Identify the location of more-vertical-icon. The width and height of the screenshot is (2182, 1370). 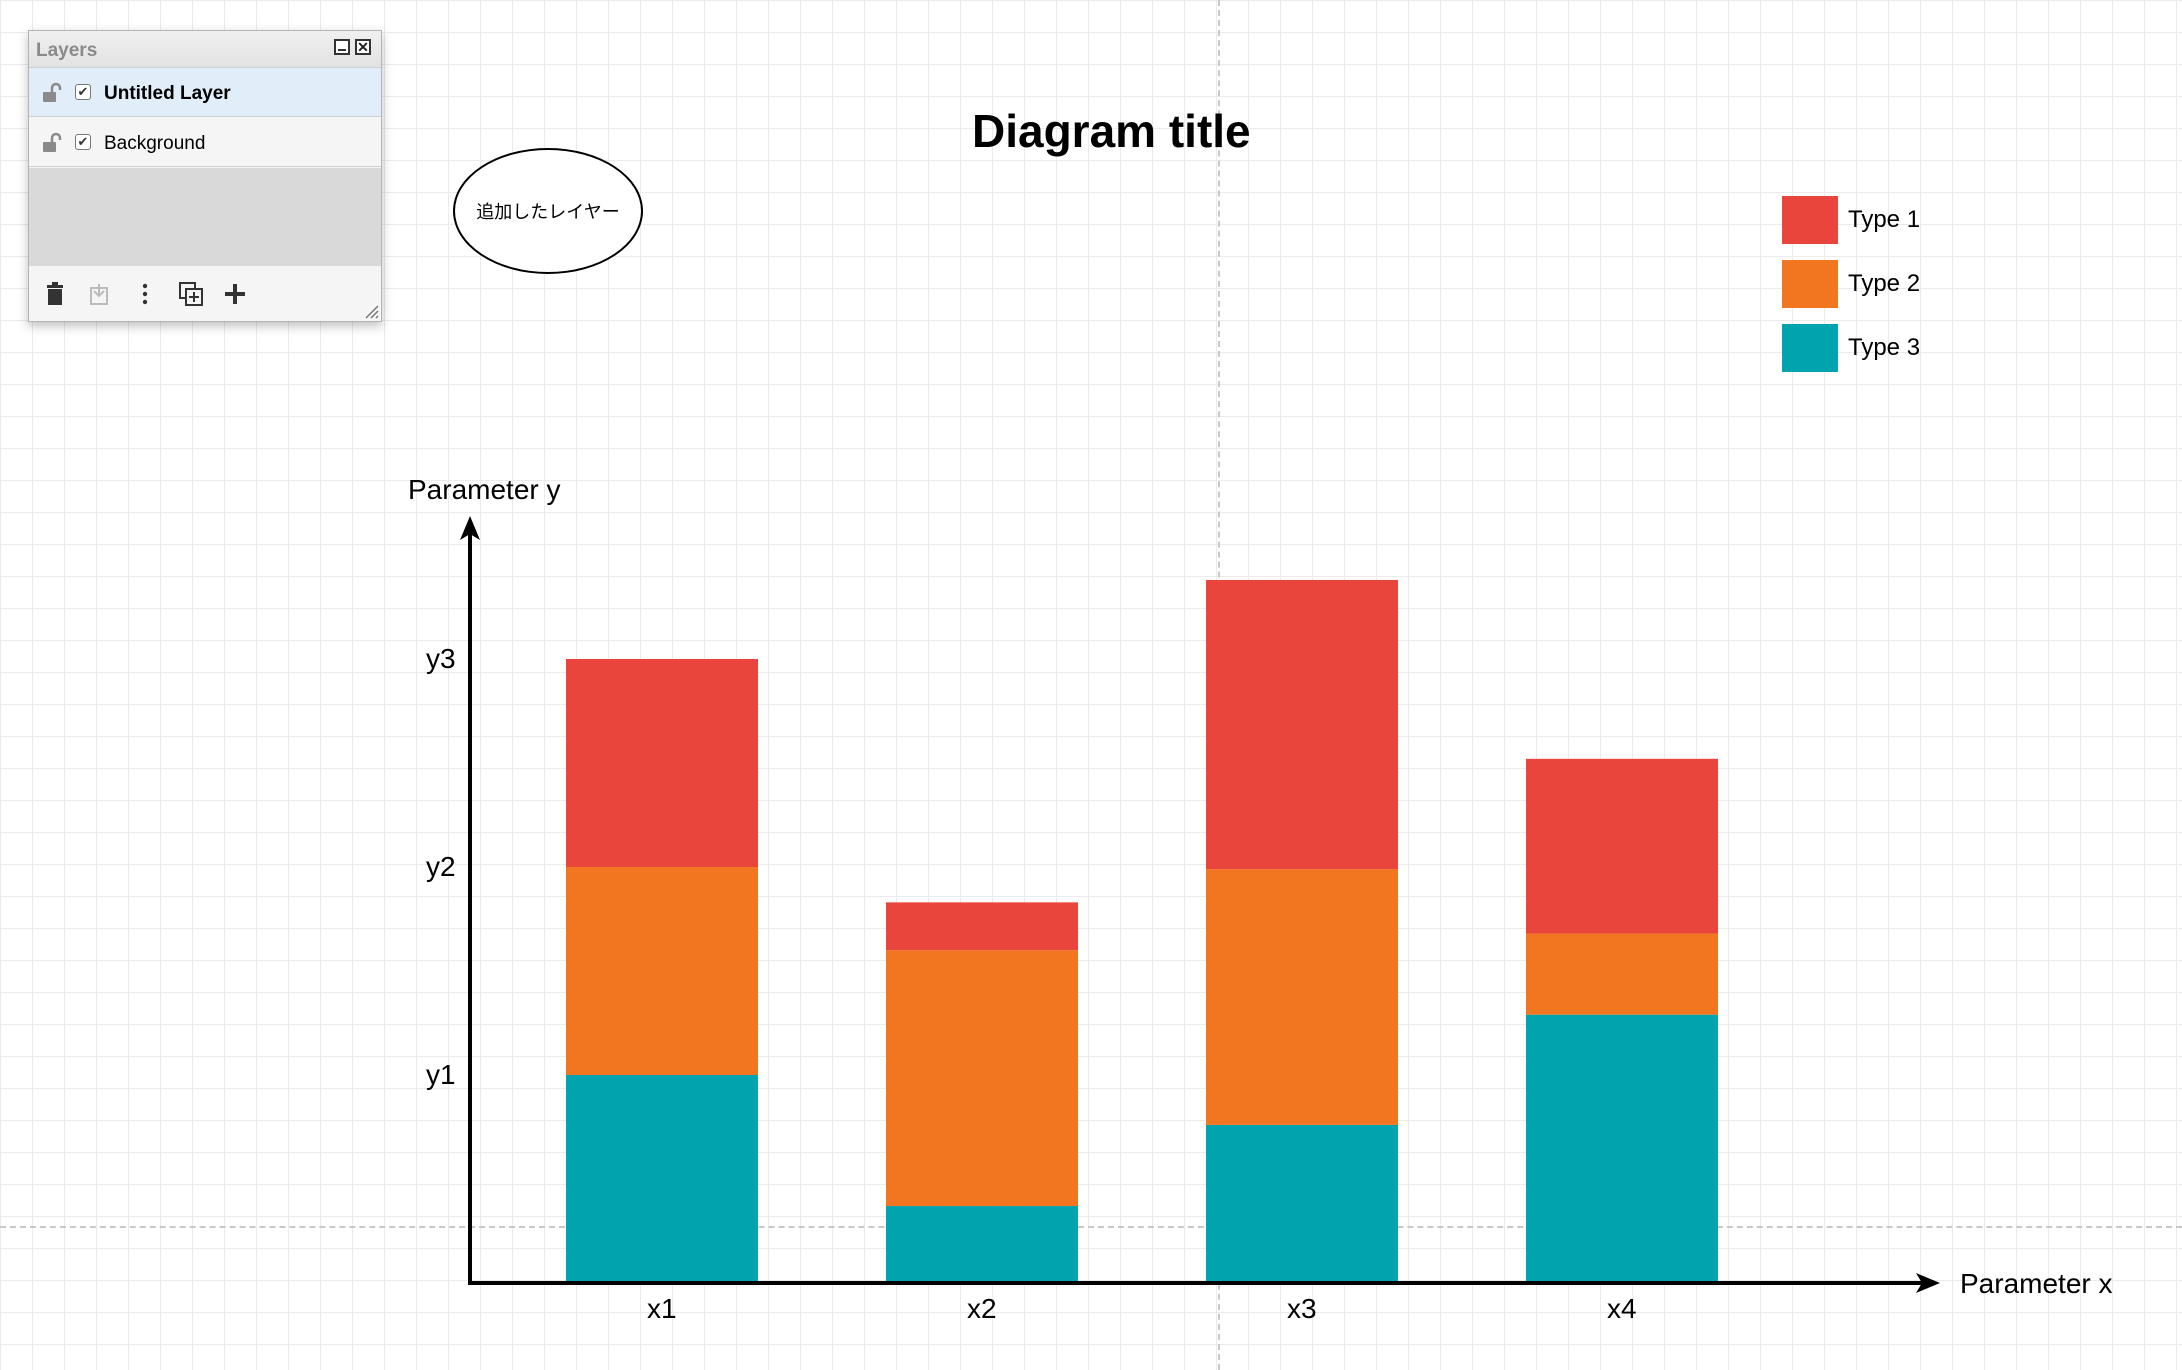
(145, 294).